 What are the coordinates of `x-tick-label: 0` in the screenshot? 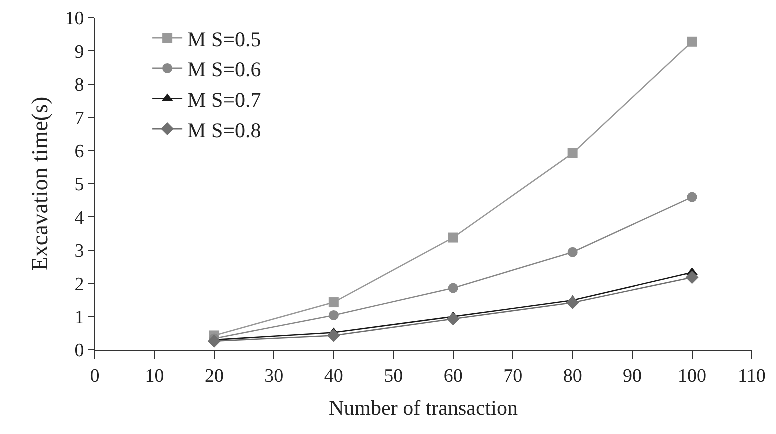 It's located at (95, 376).